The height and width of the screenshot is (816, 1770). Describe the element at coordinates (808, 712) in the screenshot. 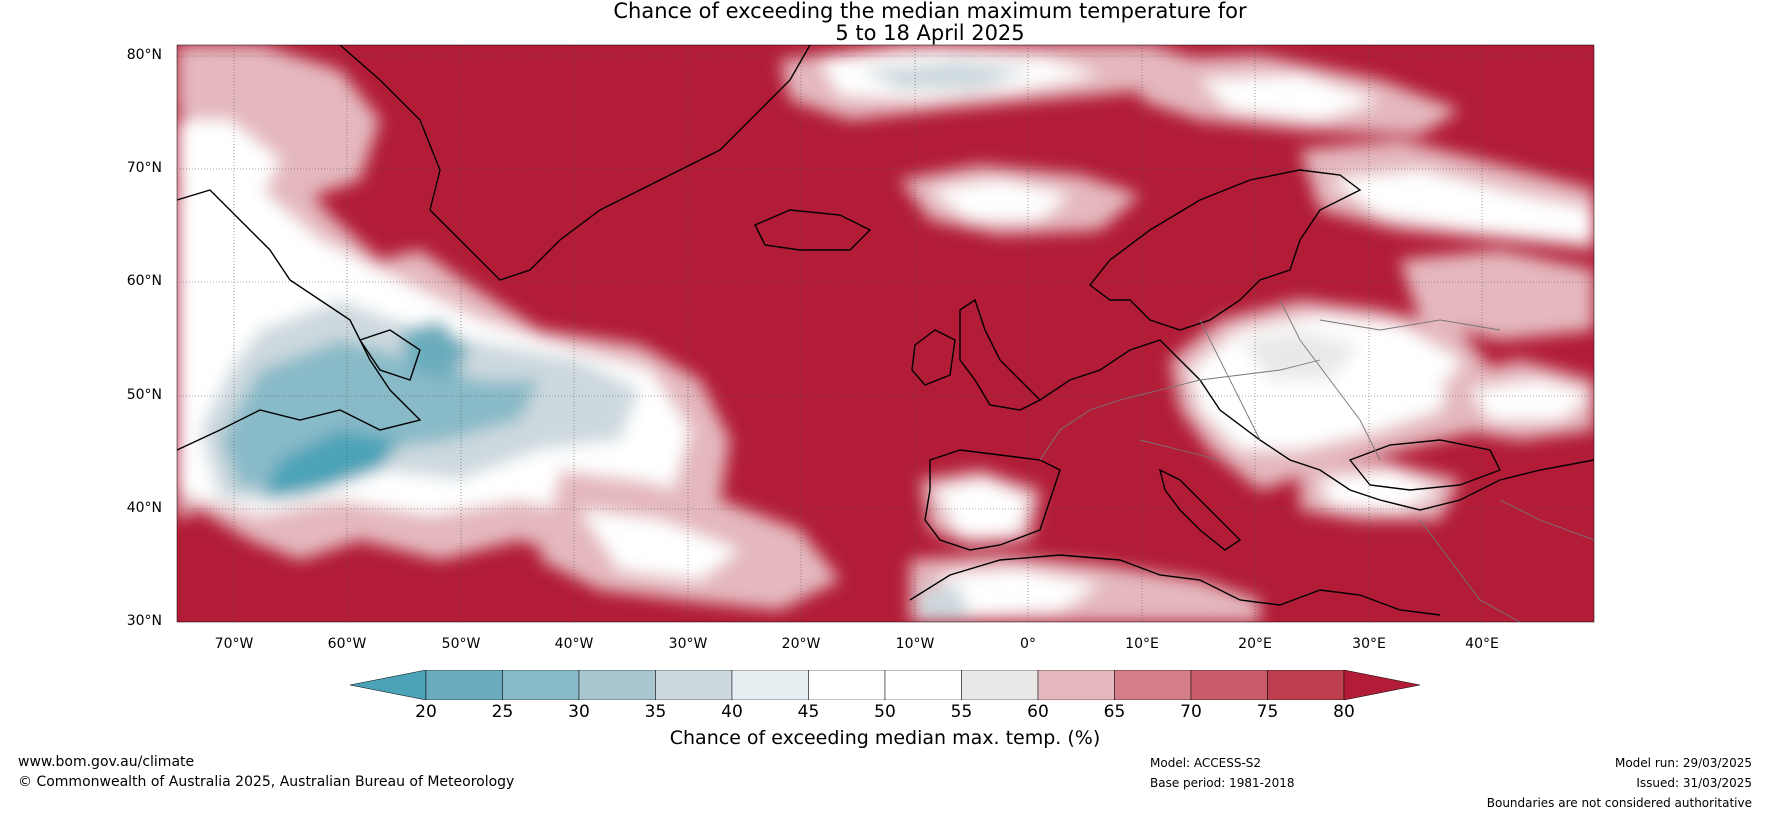

I see `colorbar-tick-label: 45` at that location.